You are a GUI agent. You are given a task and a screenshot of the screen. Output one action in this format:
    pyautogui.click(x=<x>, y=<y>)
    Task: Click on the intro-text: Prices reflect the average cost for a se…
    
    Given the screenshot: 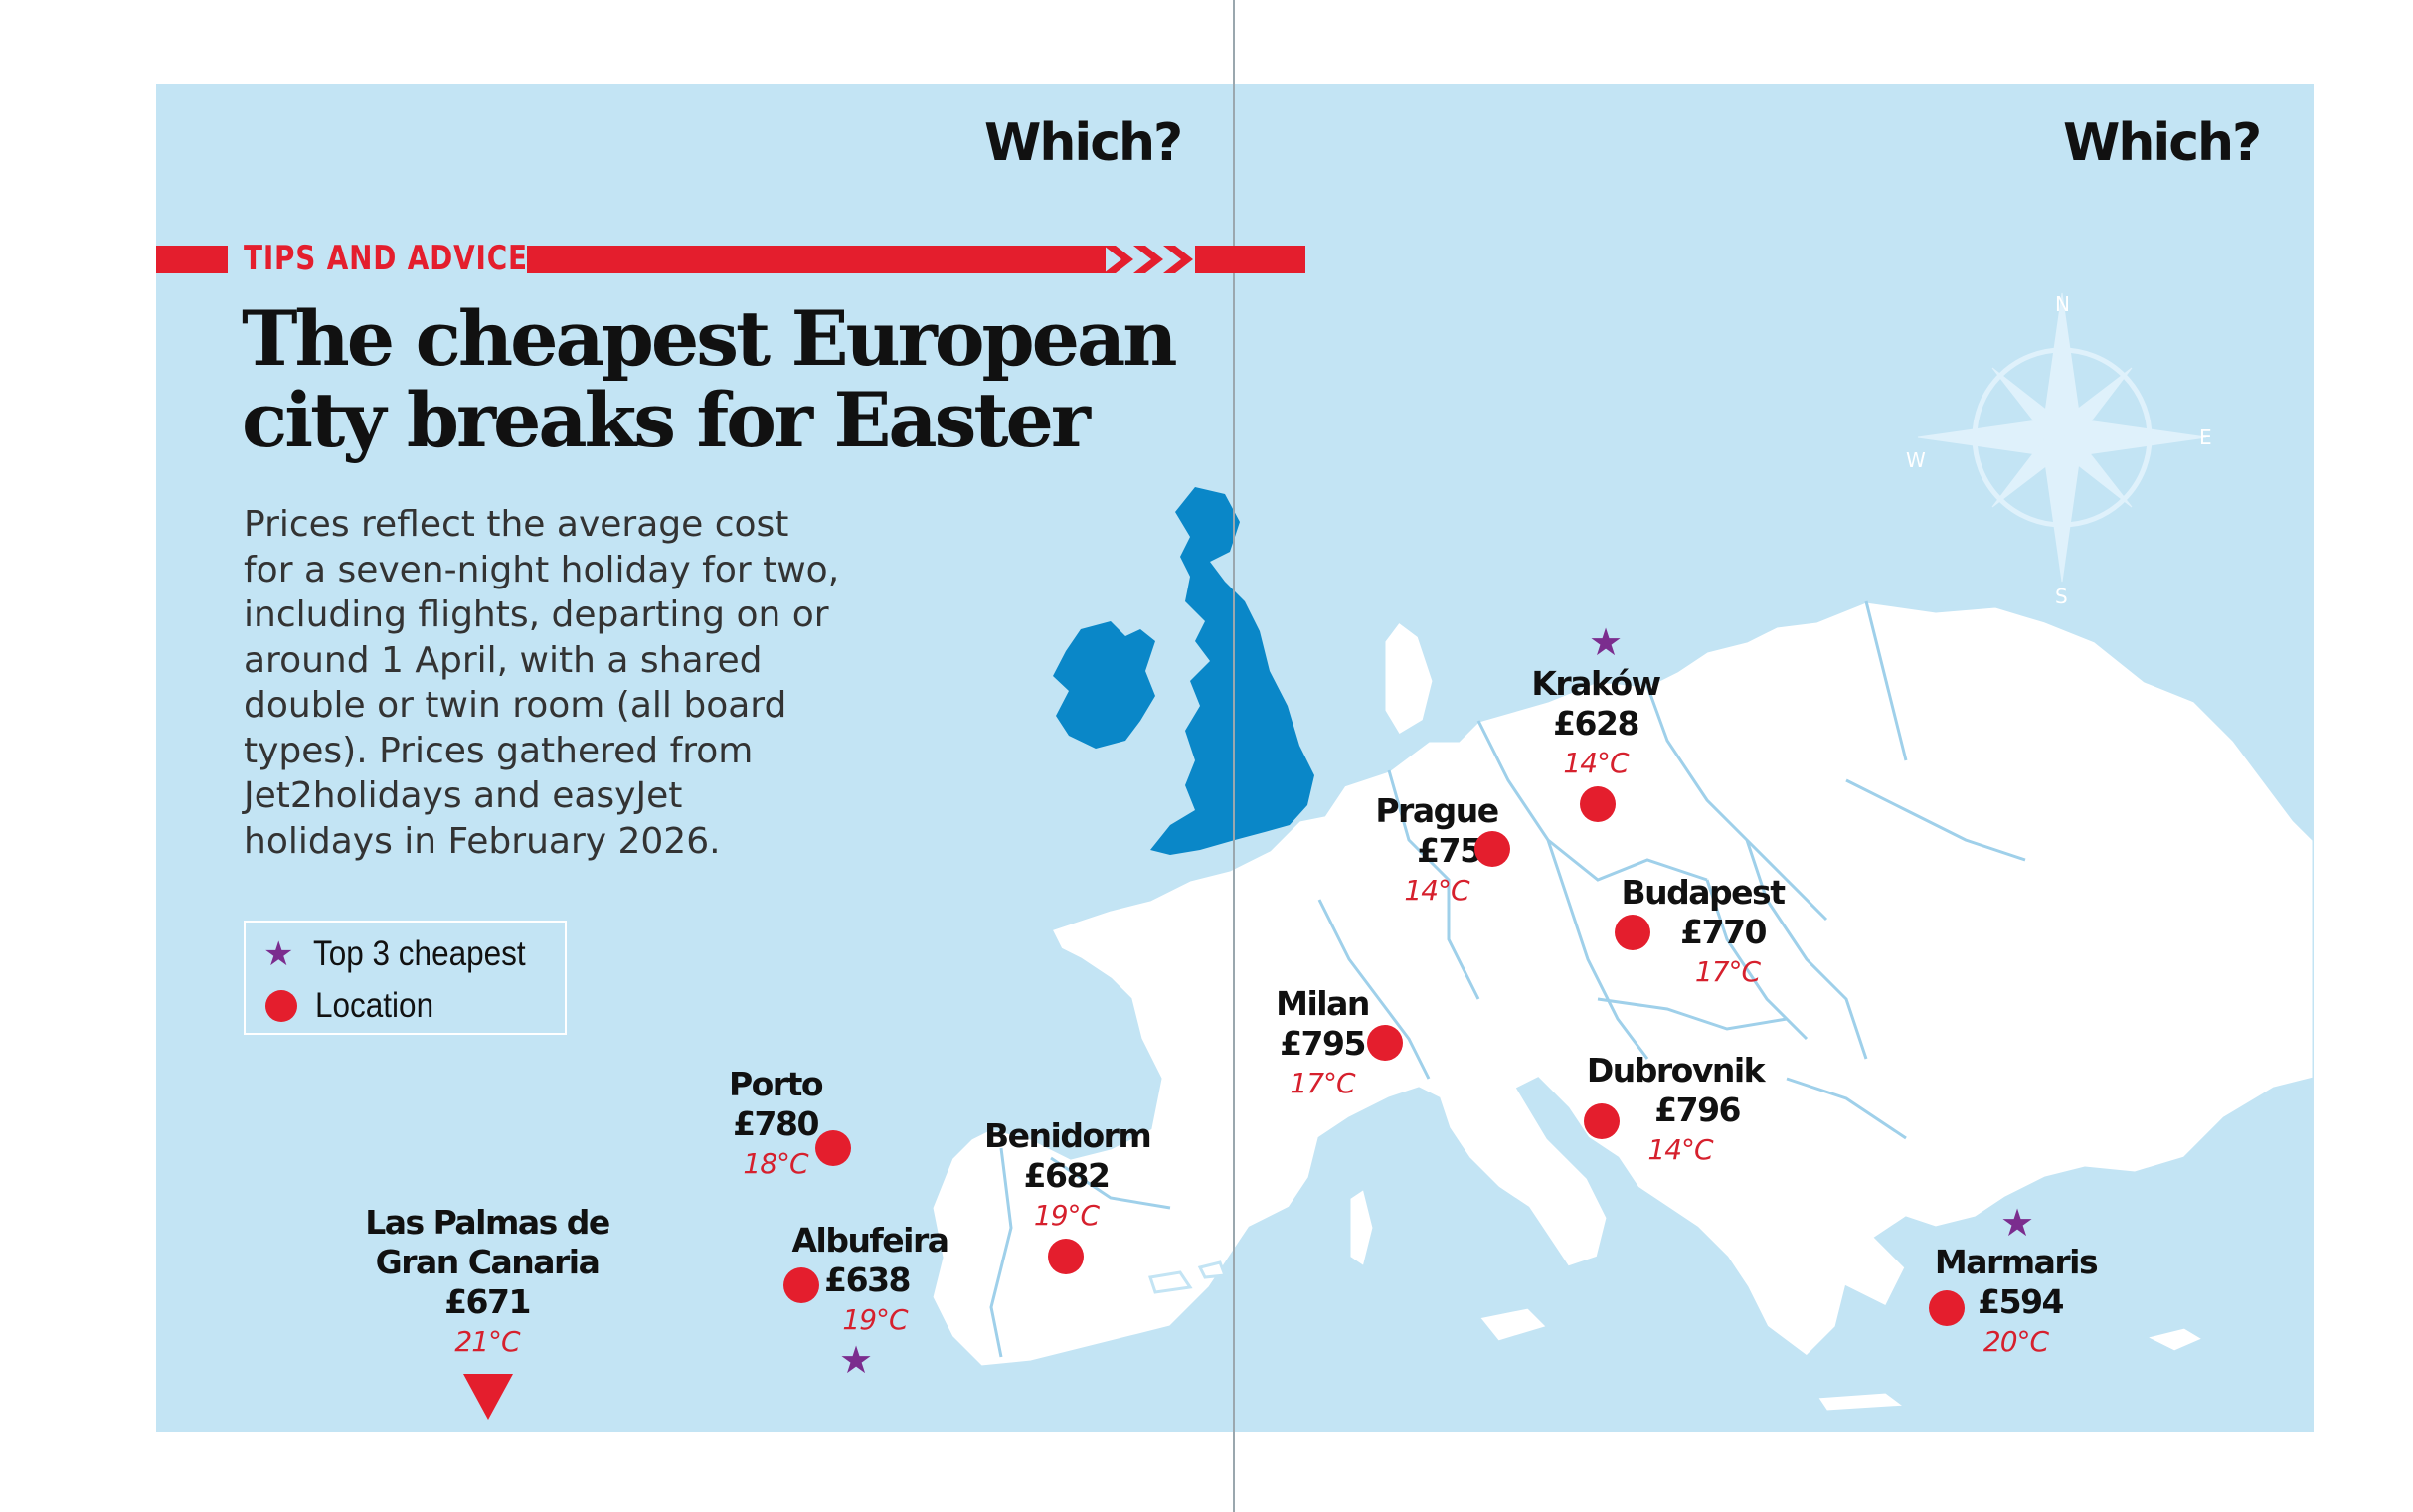 What is the action you would take?
    pyautogui.click(x=542, y=683)
    